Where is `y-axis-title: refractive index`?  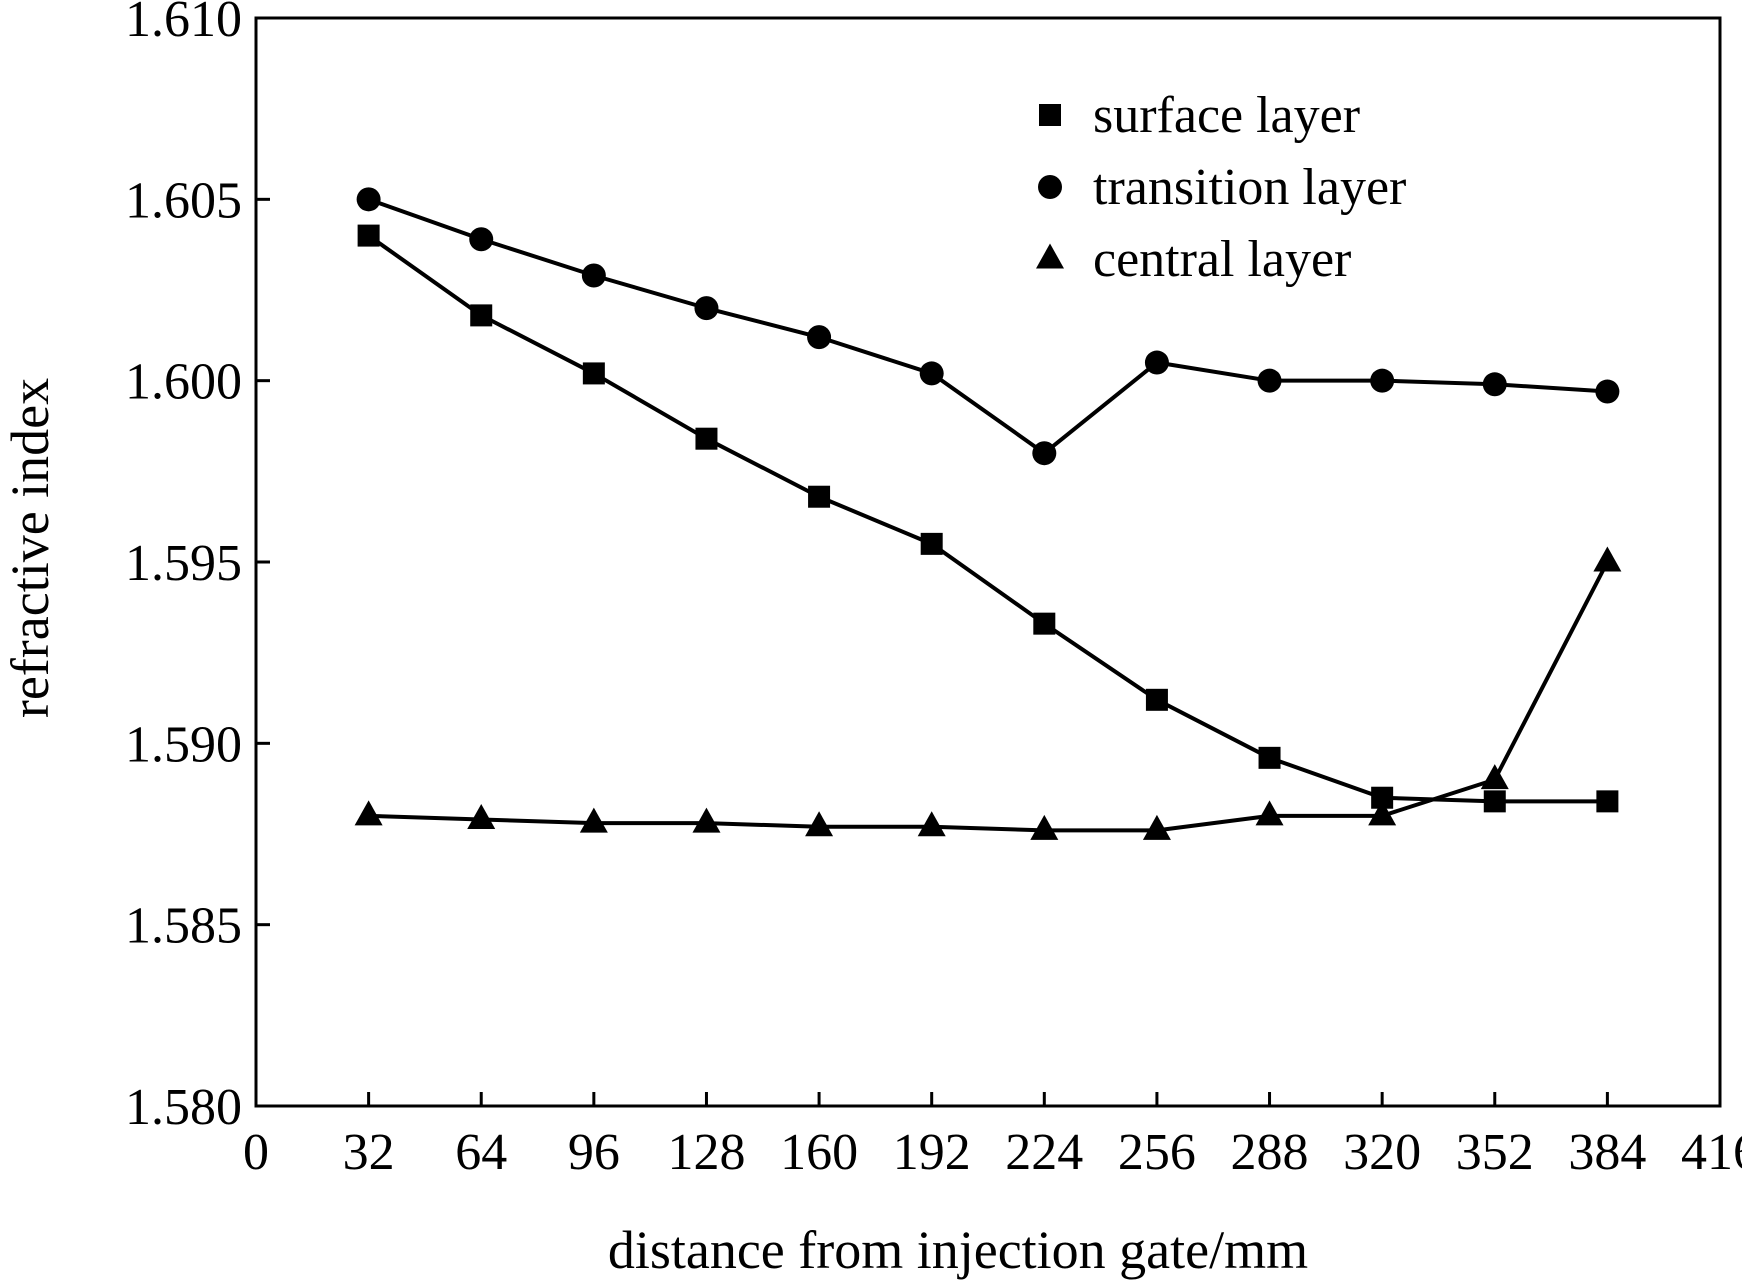 y-axis-title: refractive index is located at coordinates (30, 548).